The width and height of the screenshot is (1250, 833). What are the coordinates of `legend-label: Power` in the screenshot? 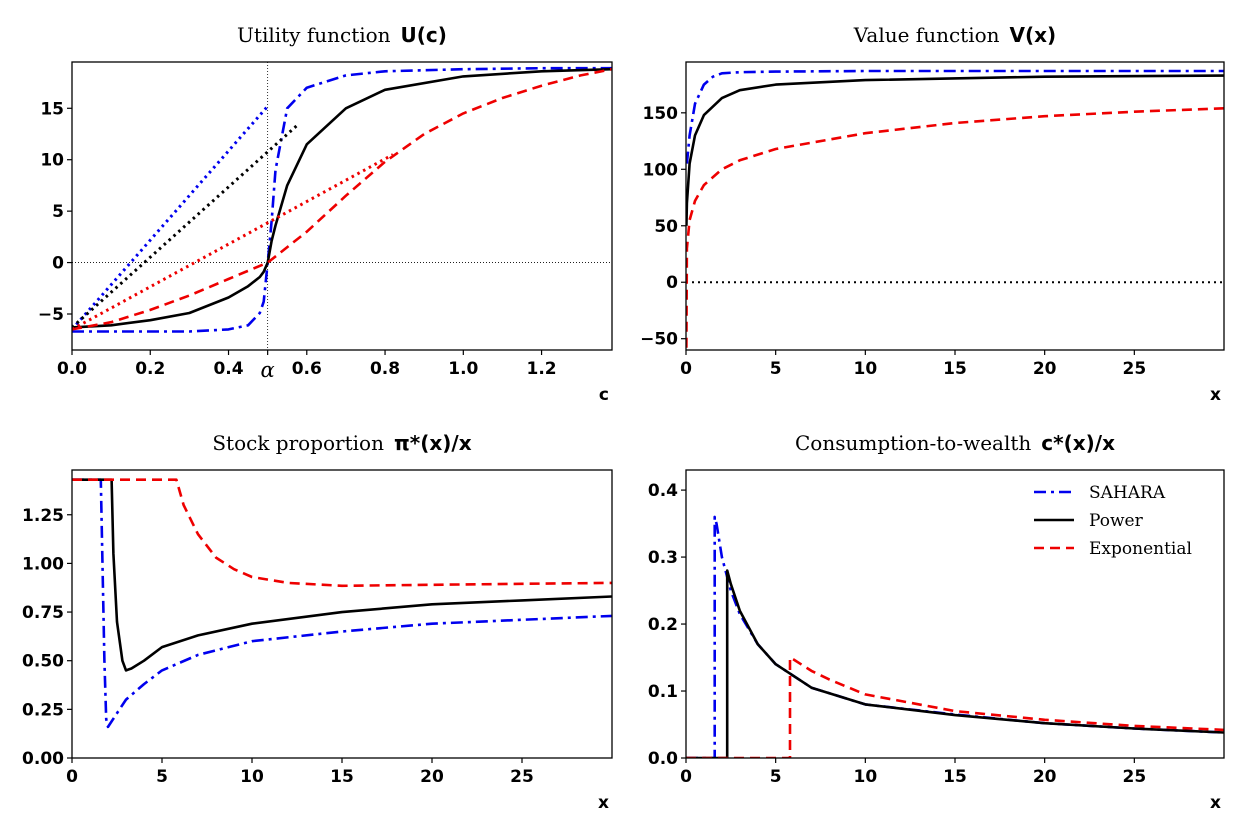 It's located at (1116, 521).